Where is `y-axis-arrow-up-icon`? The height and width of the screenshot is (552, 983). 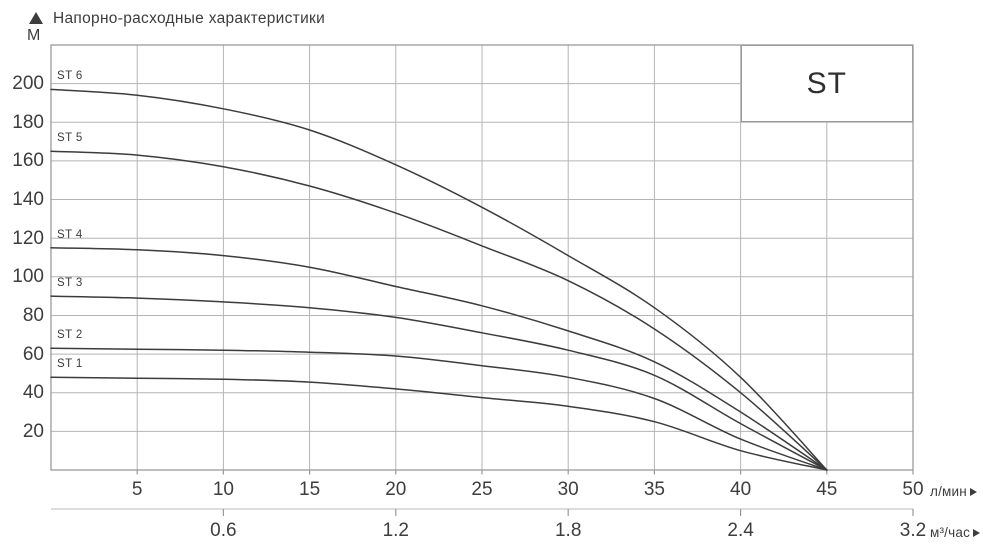 y-axis-arrow-up-icon is located at coordinates (36, 18).